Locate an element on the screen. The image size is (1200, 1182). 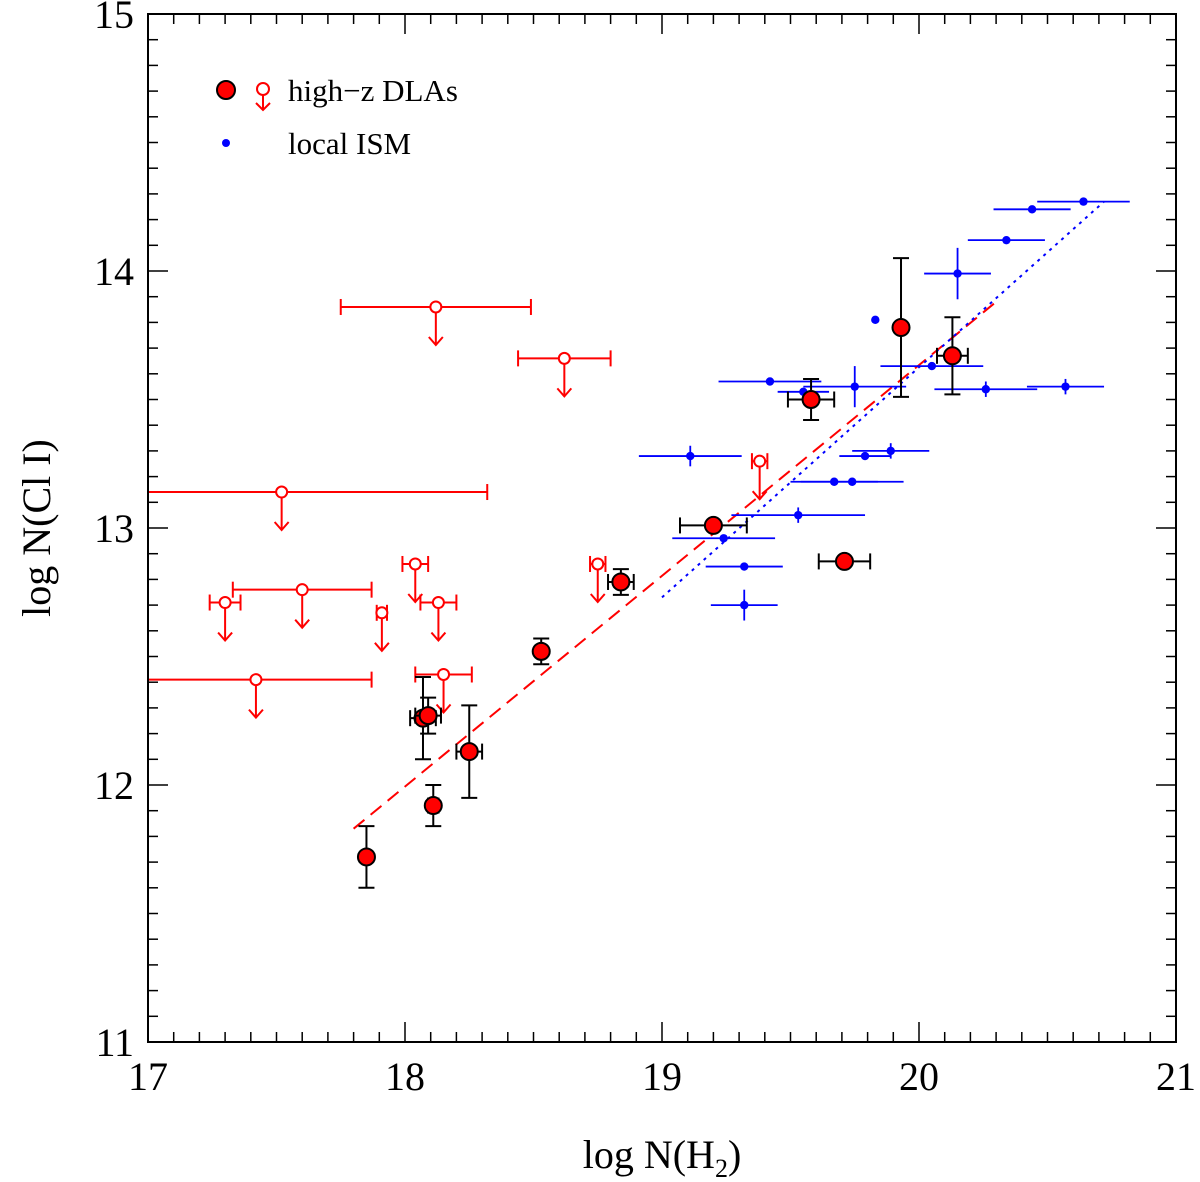
y-tick-label: 12 is located at coordinates (114, 785).